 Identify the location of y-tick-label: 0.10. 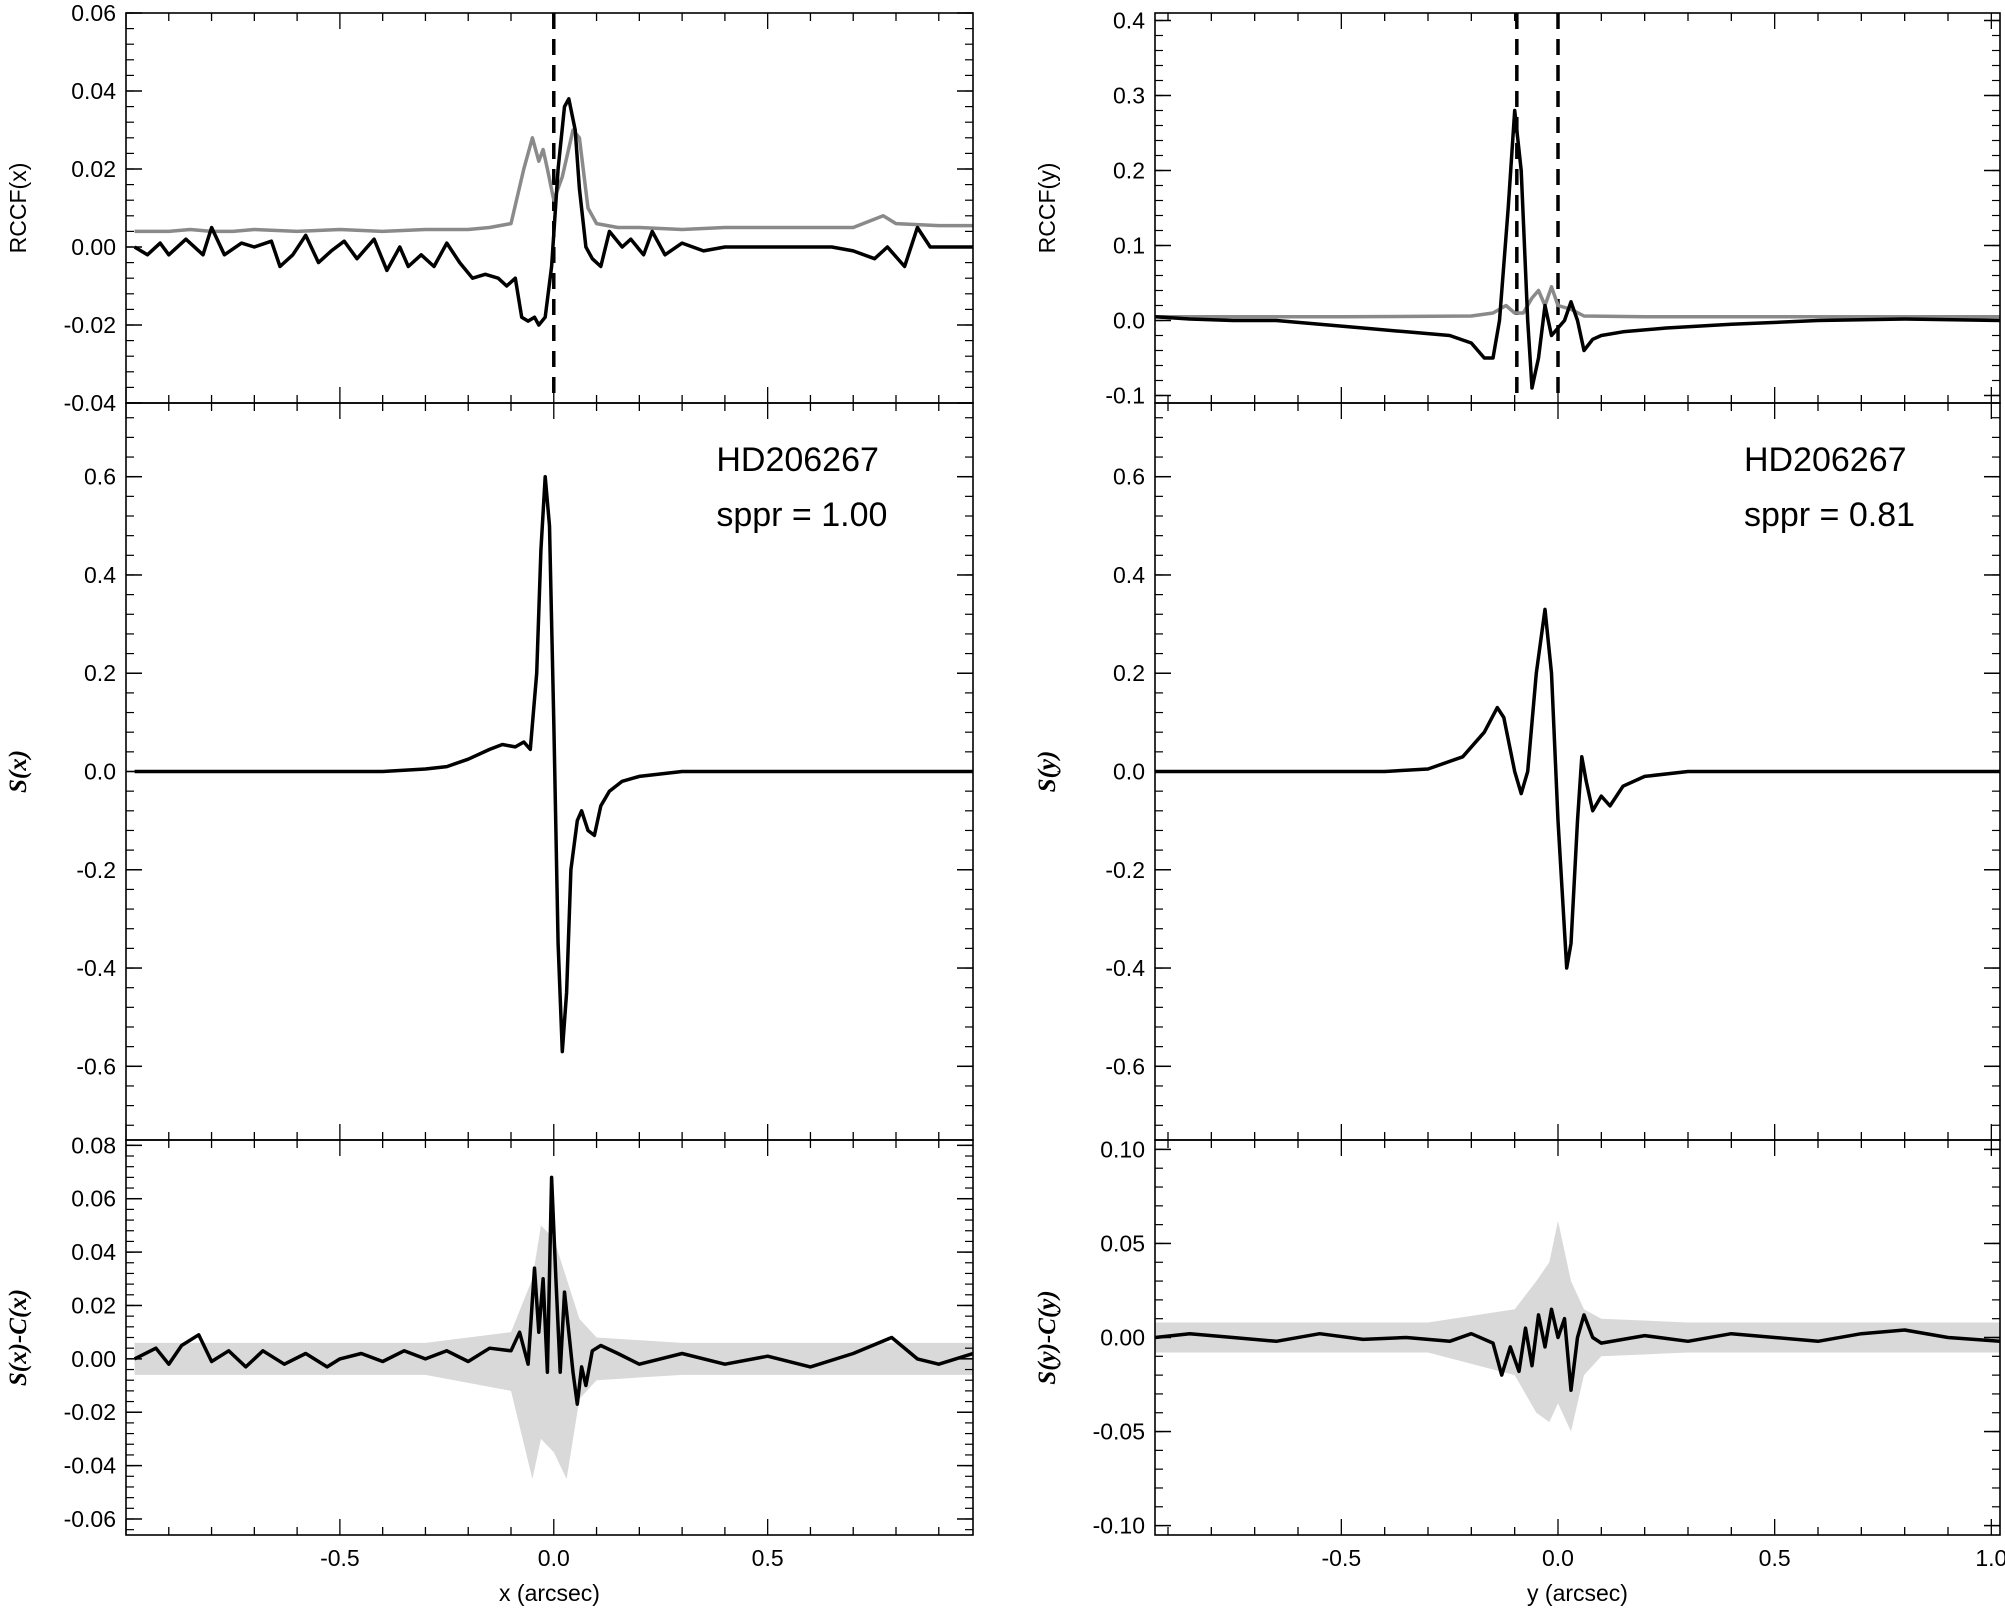
(1122, 1149).